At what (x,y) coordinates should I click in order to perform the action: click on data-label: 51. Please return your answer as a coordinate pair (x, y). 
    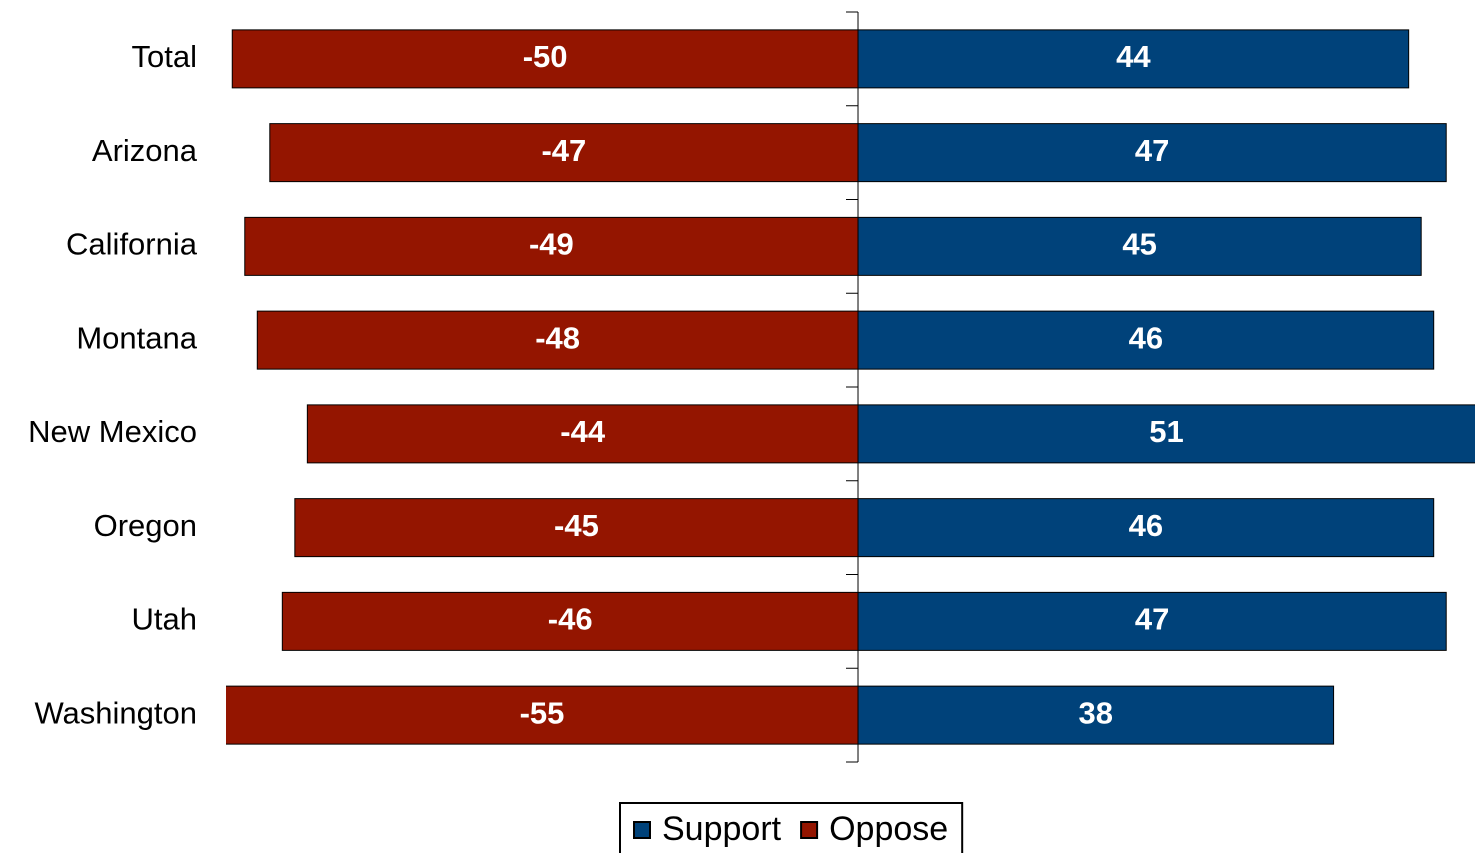
    Looking at the image, I should click on (1166, 431).